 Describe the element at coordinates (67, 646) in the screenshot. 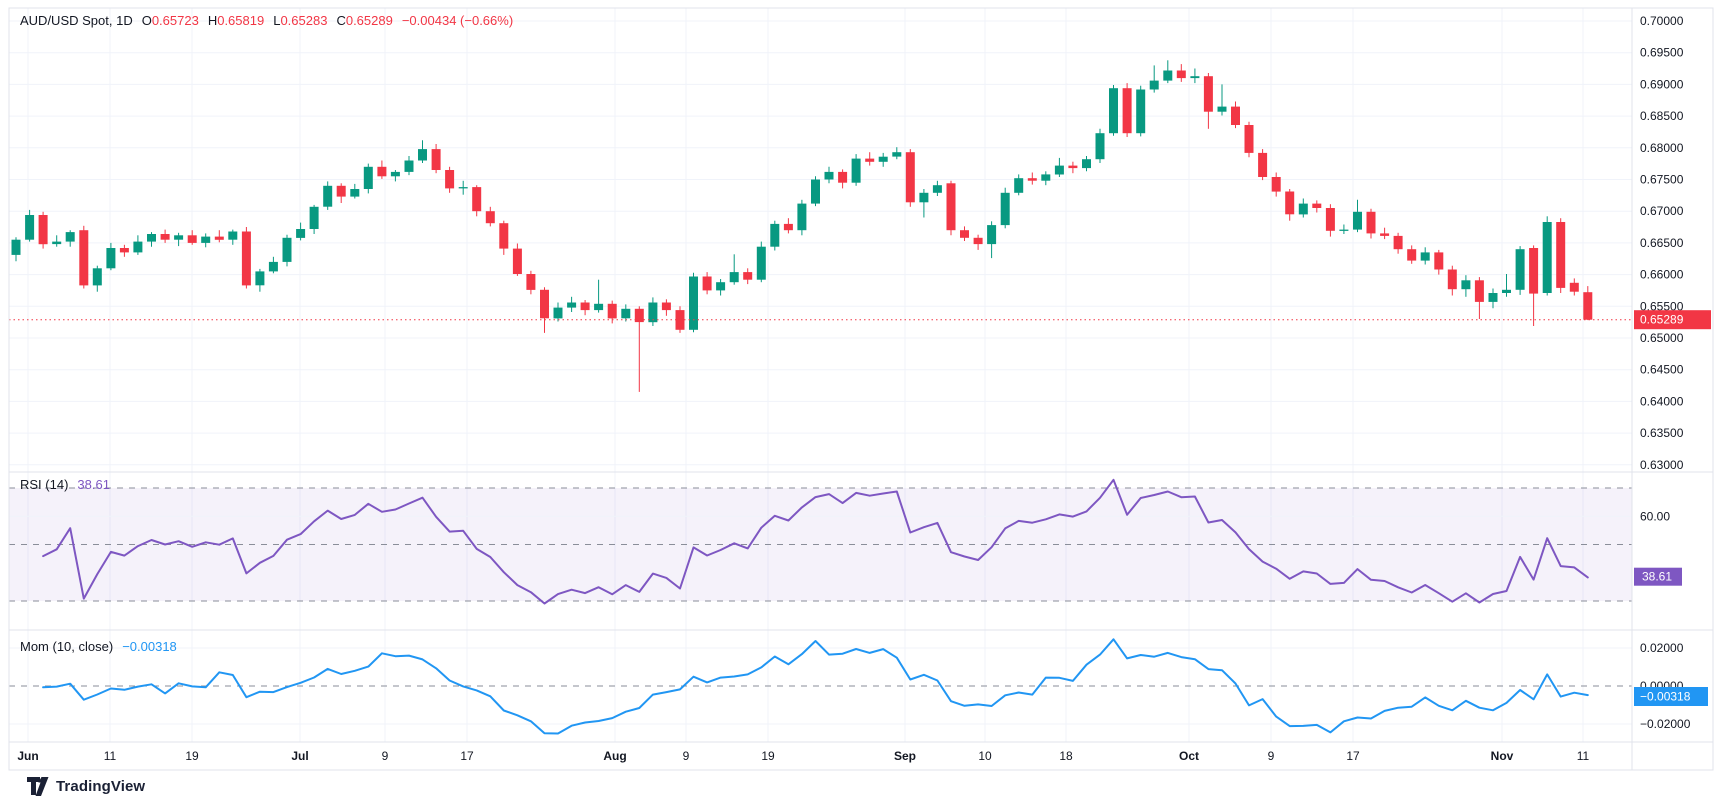

I see `mom-label: Mom (10, close)` at that location.